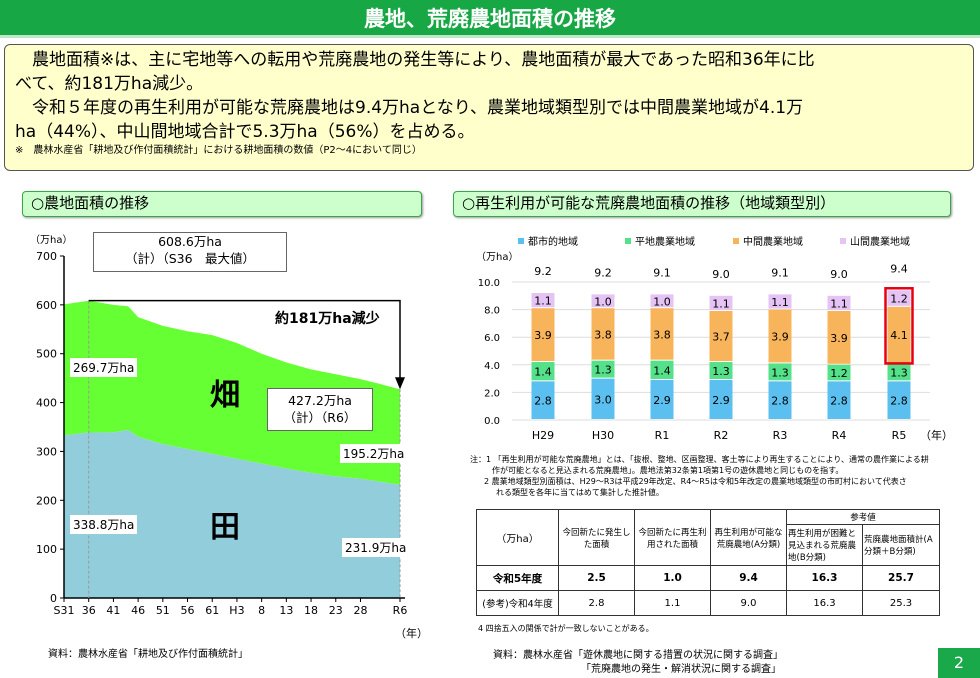 Image resolution: width=980 pixels, height=678 pixels. What do you see at coordinates (780, 435) in the screenshot?
I see `x-tick-label: R3` at bounding box center [780, 435].